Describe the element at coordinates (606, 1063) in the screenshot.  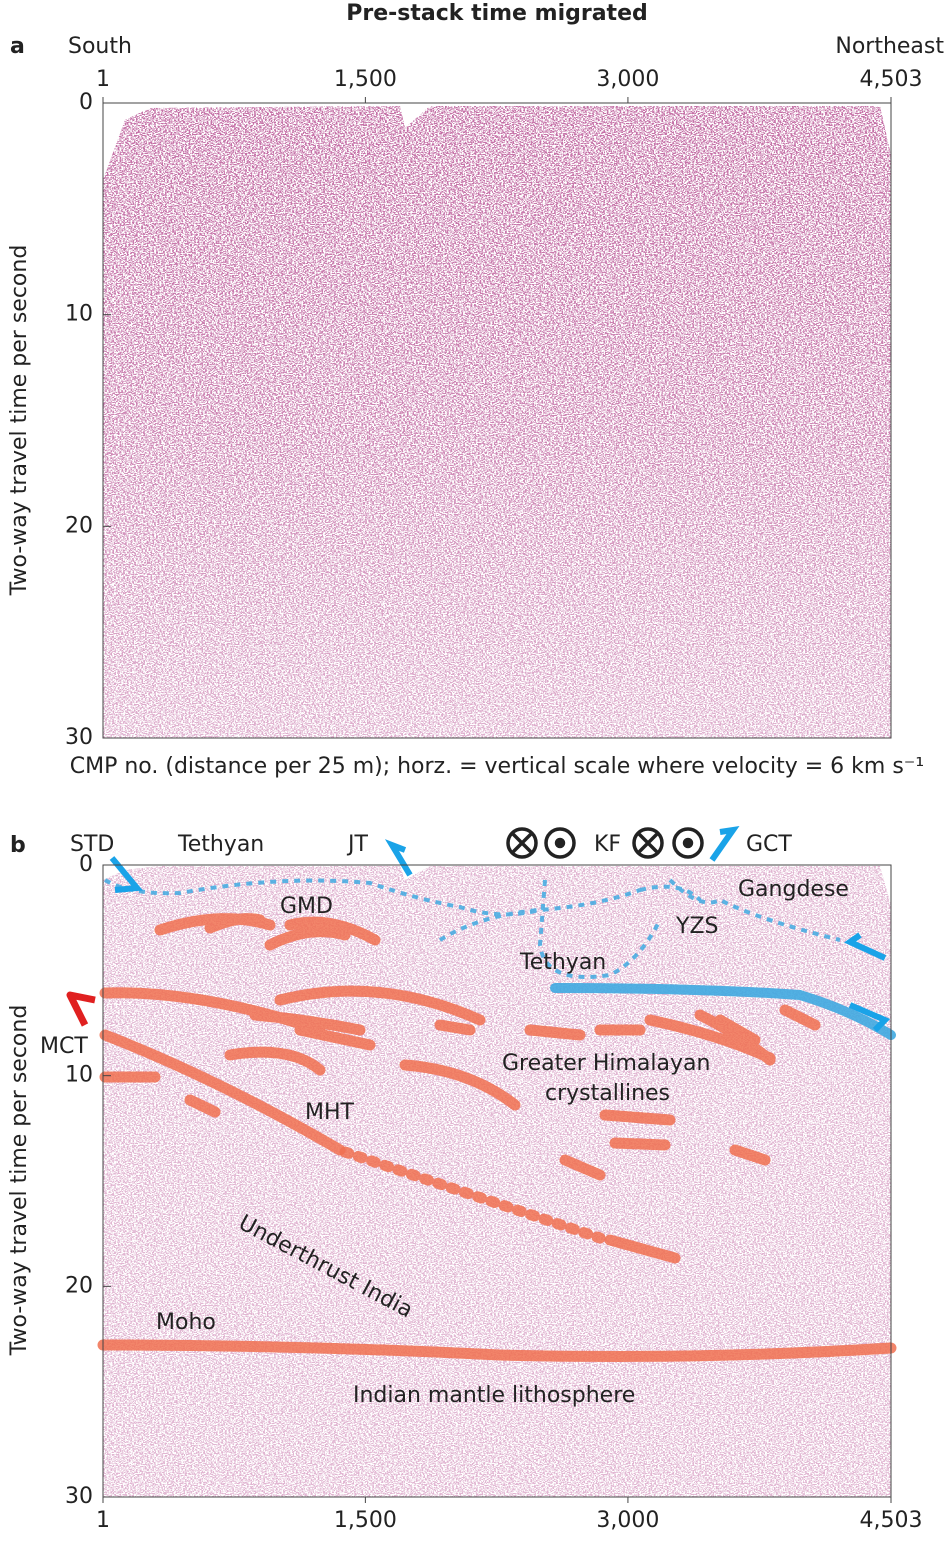
I see `annotation: Greater Himalayan` at that location.